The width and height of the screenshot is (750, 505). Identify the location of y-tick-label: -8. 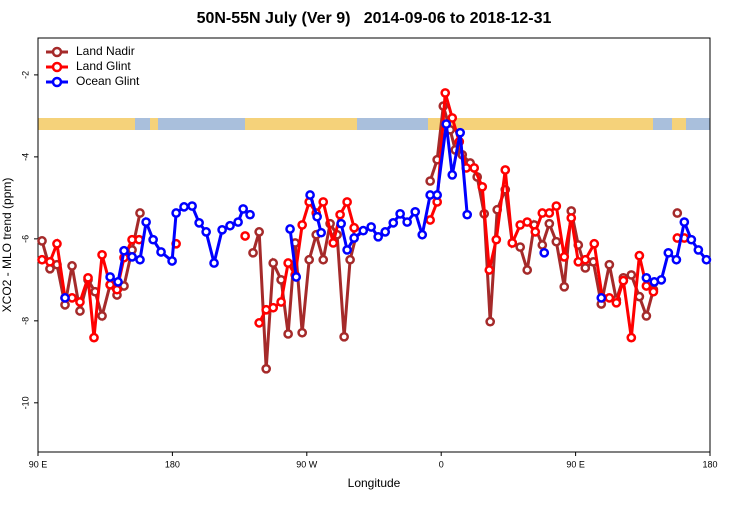
(25, 321).